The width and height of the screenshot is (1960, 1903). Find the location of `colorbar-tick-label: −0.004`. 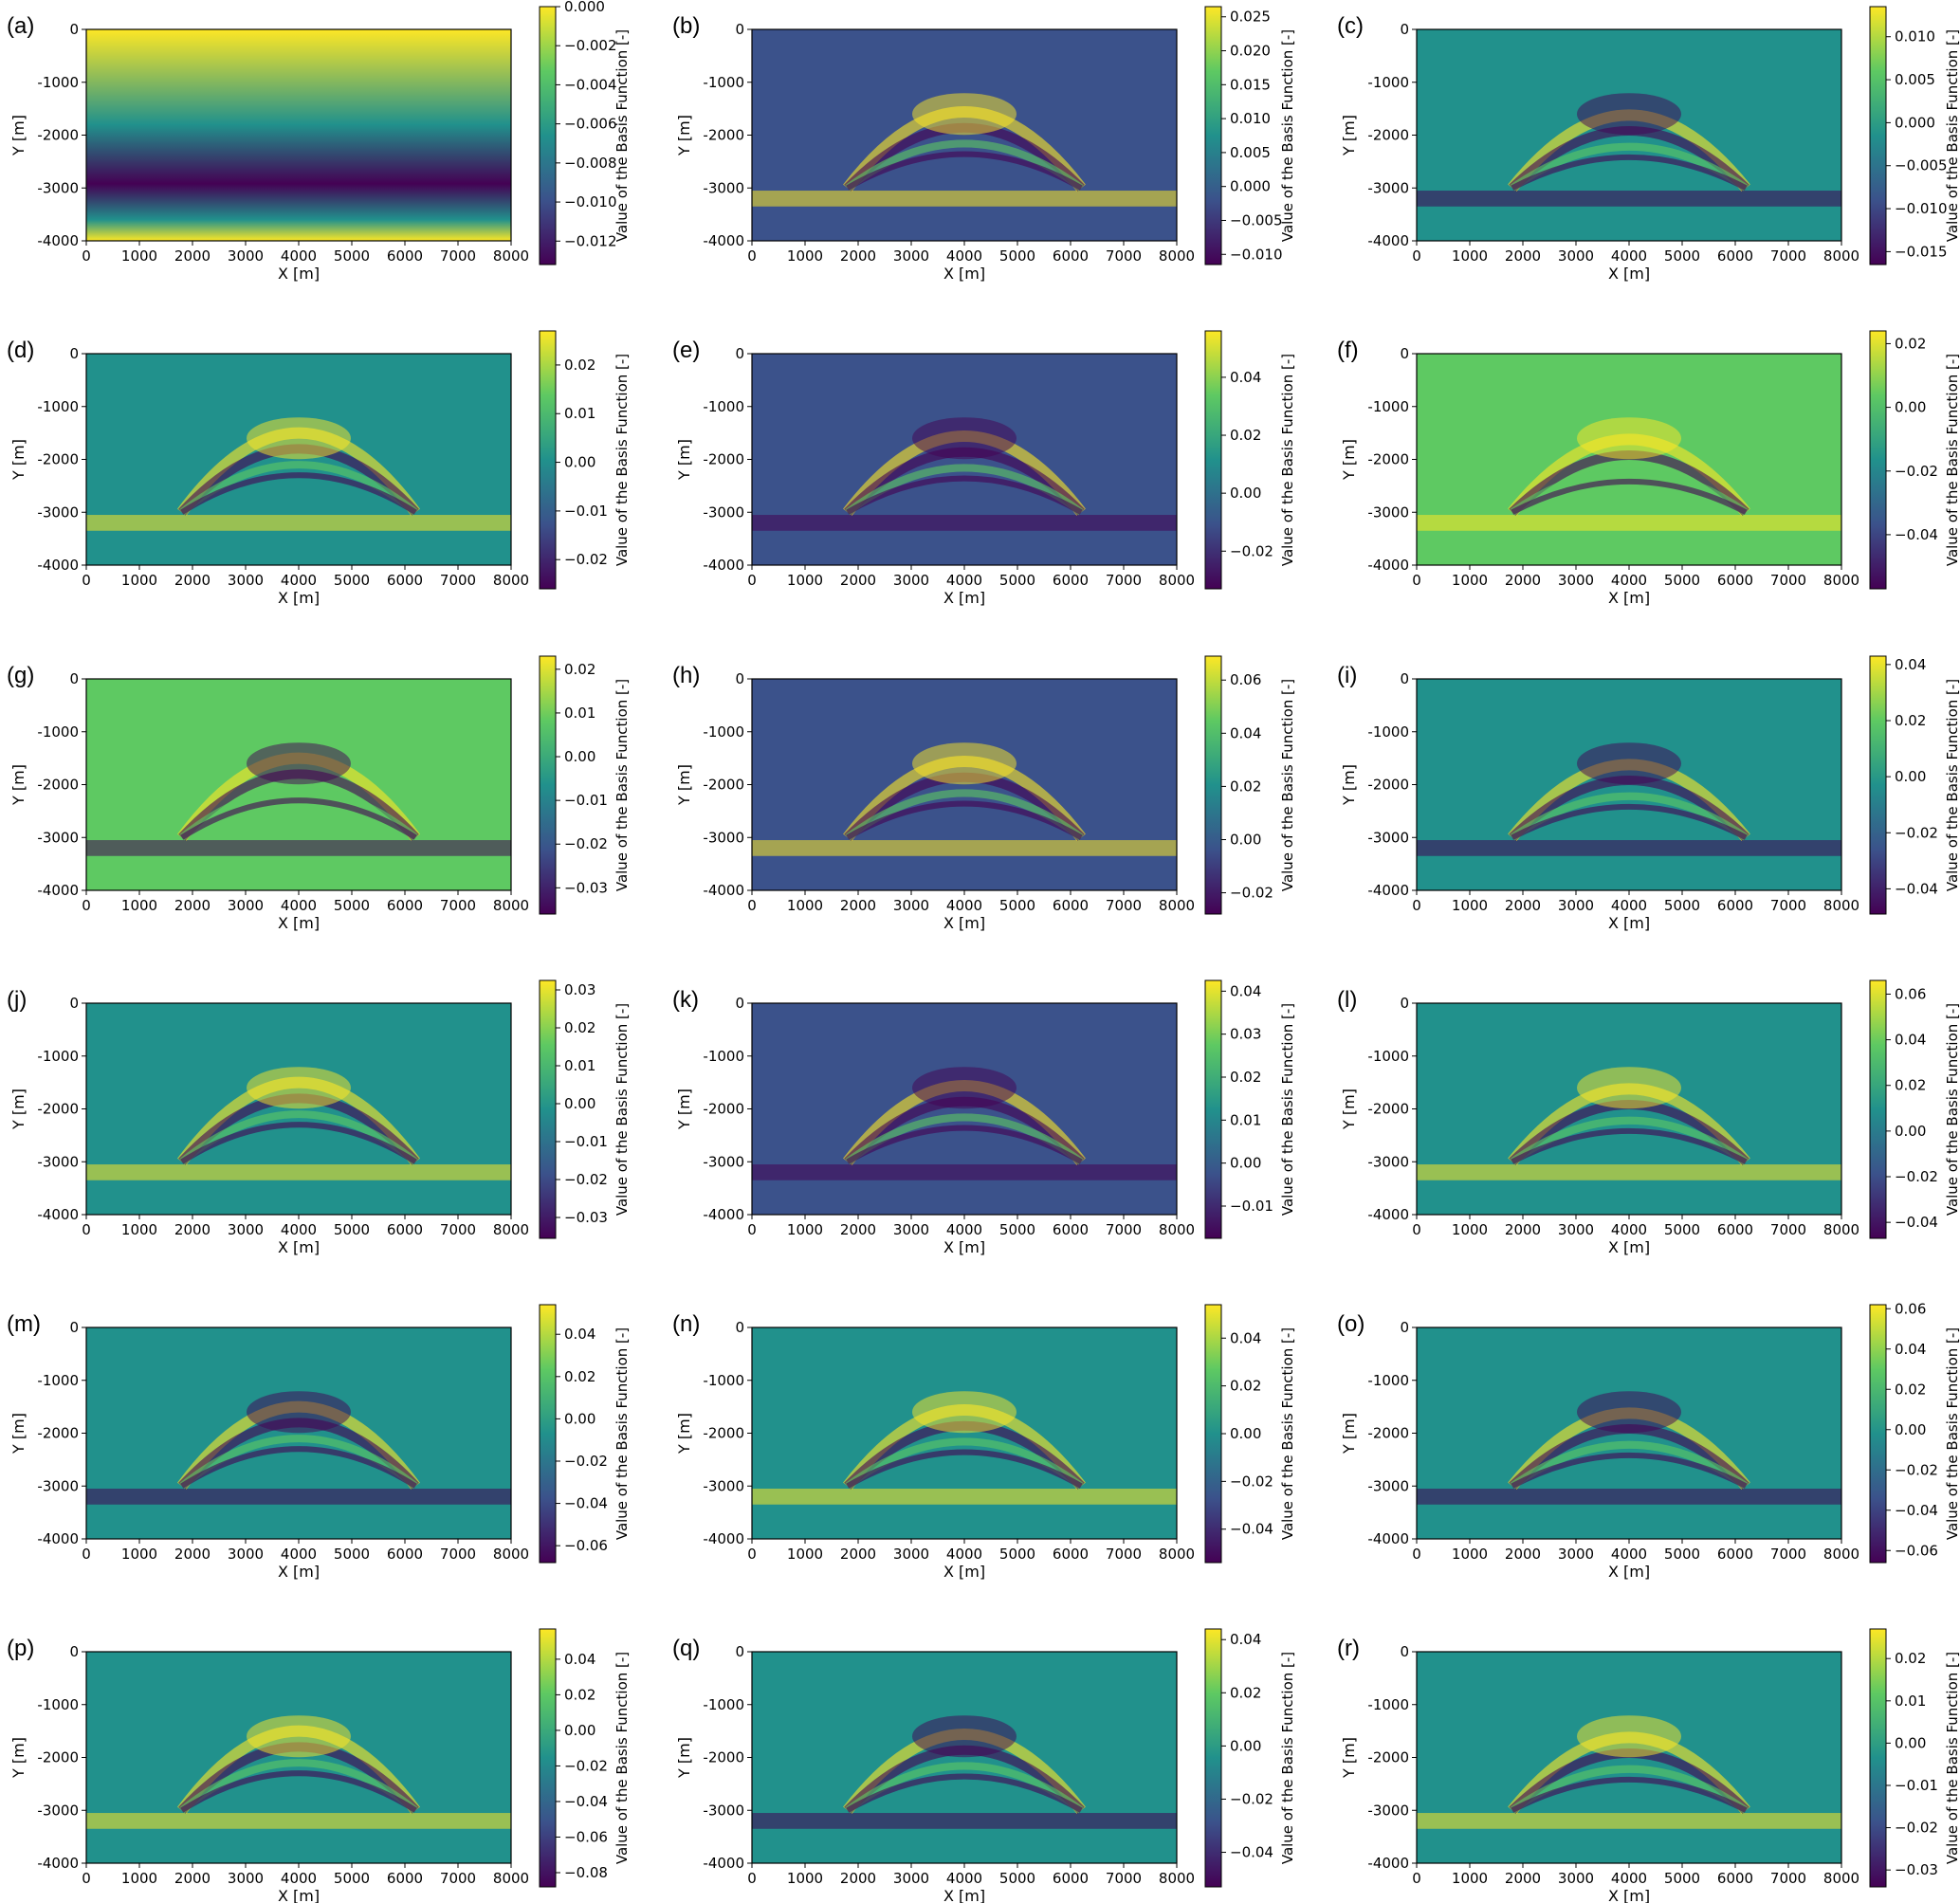

colorbar-tick-label: −0.004 is located at coordinates (590, 84).